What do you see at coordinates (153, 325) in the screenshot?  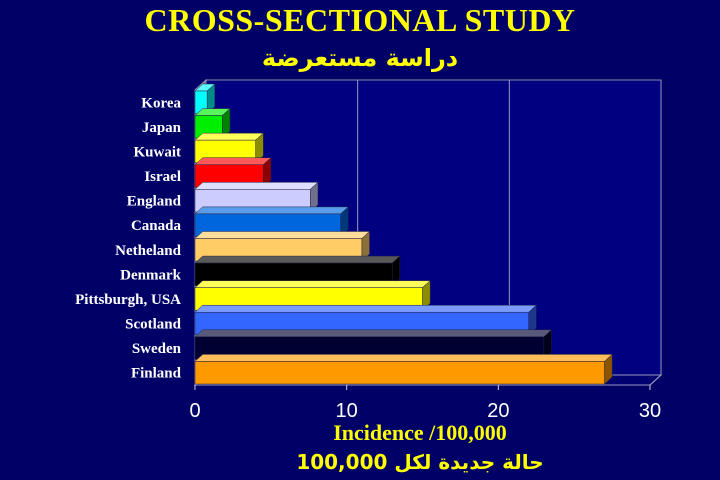 I see `category-label: Scotland` at bounding box center [153, 325].